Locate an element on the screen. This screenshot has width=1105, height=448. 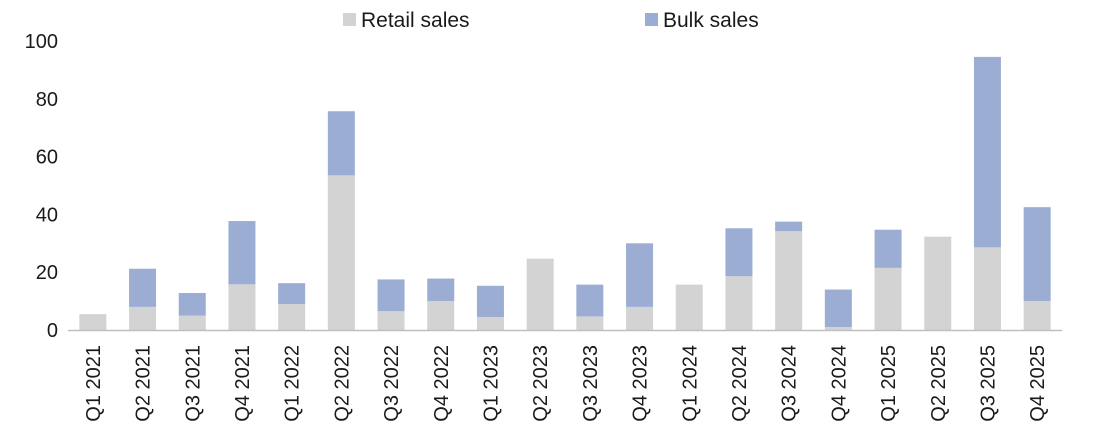
y-tick-label: 20 is located at coordinates (47, 273).